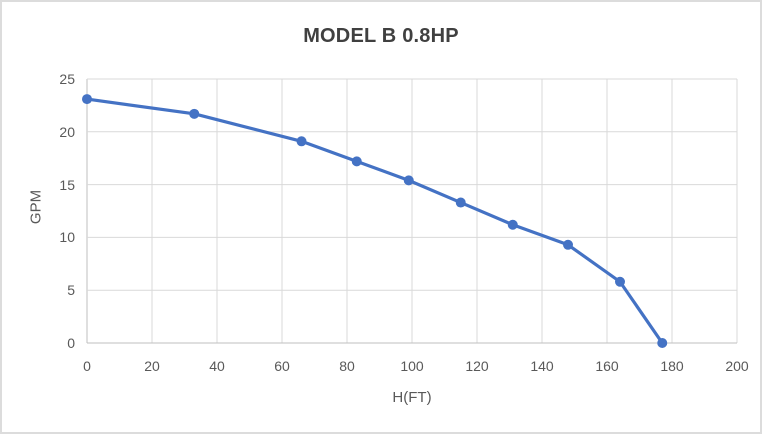  I want to click on x-tick-label: 100, so click(412, 366).